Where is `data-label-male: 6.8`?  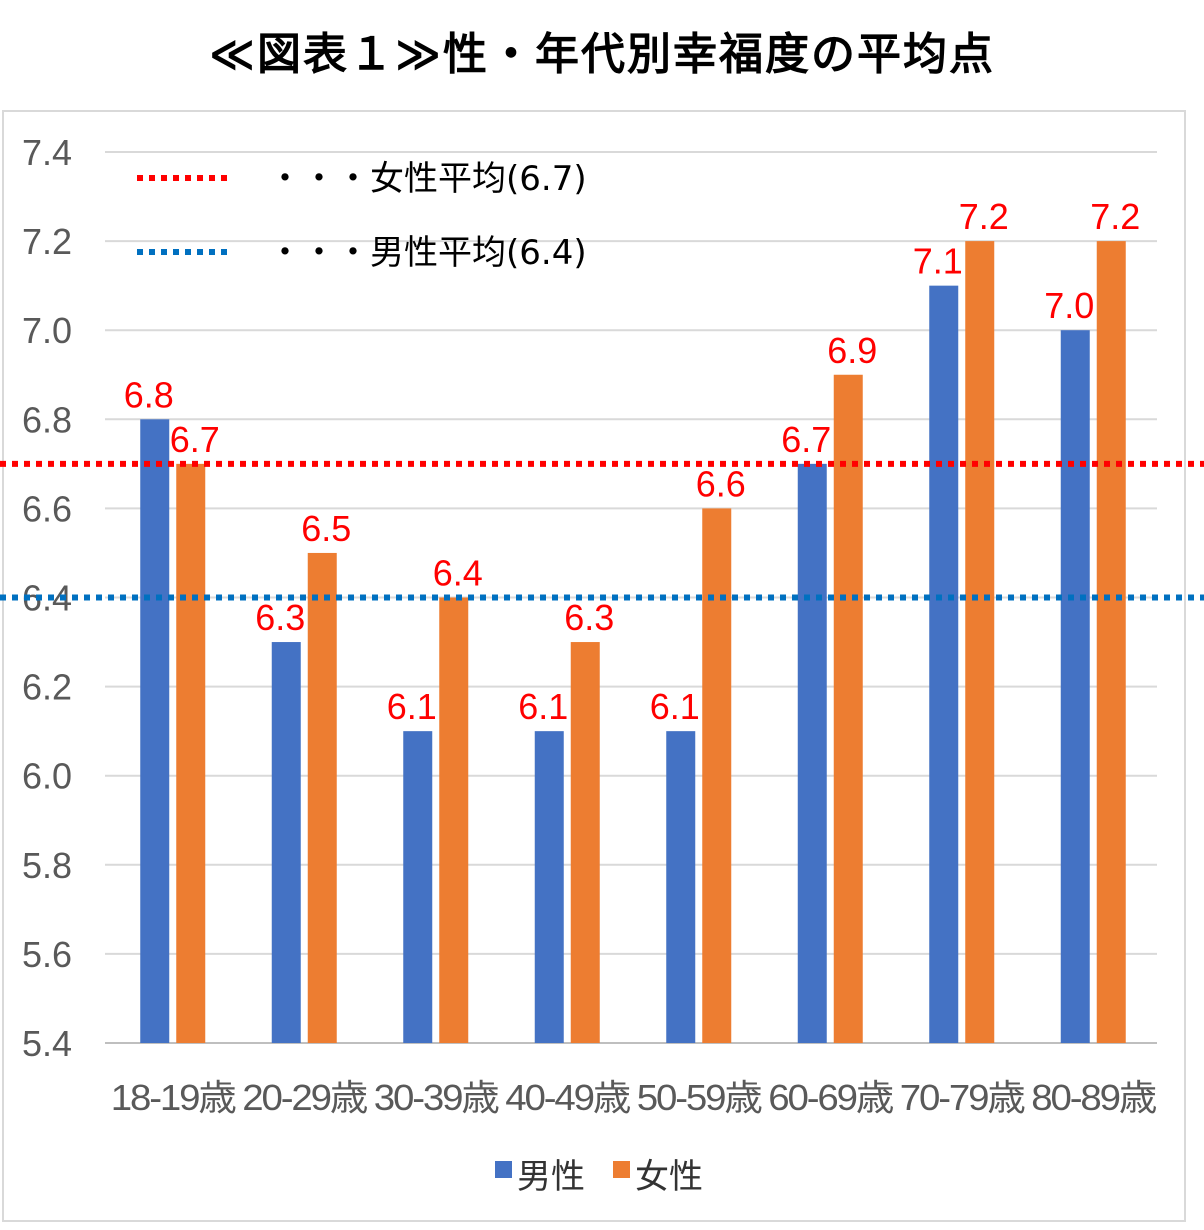
data-label-male: 6.8 is located at coordinates (149, 394).